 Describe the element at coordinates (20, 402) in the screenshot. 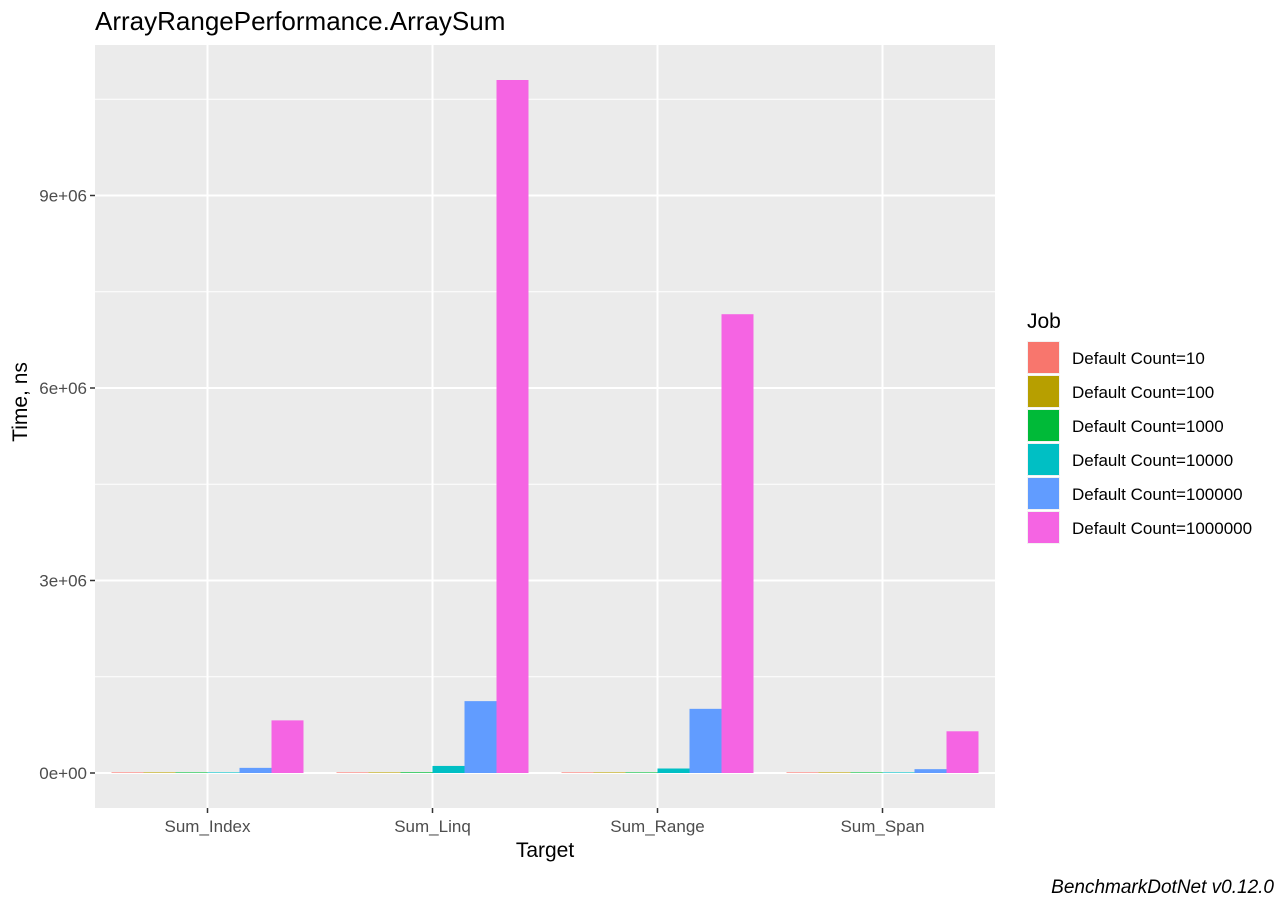

I see `y-axis-title: Time, ns` at that location.